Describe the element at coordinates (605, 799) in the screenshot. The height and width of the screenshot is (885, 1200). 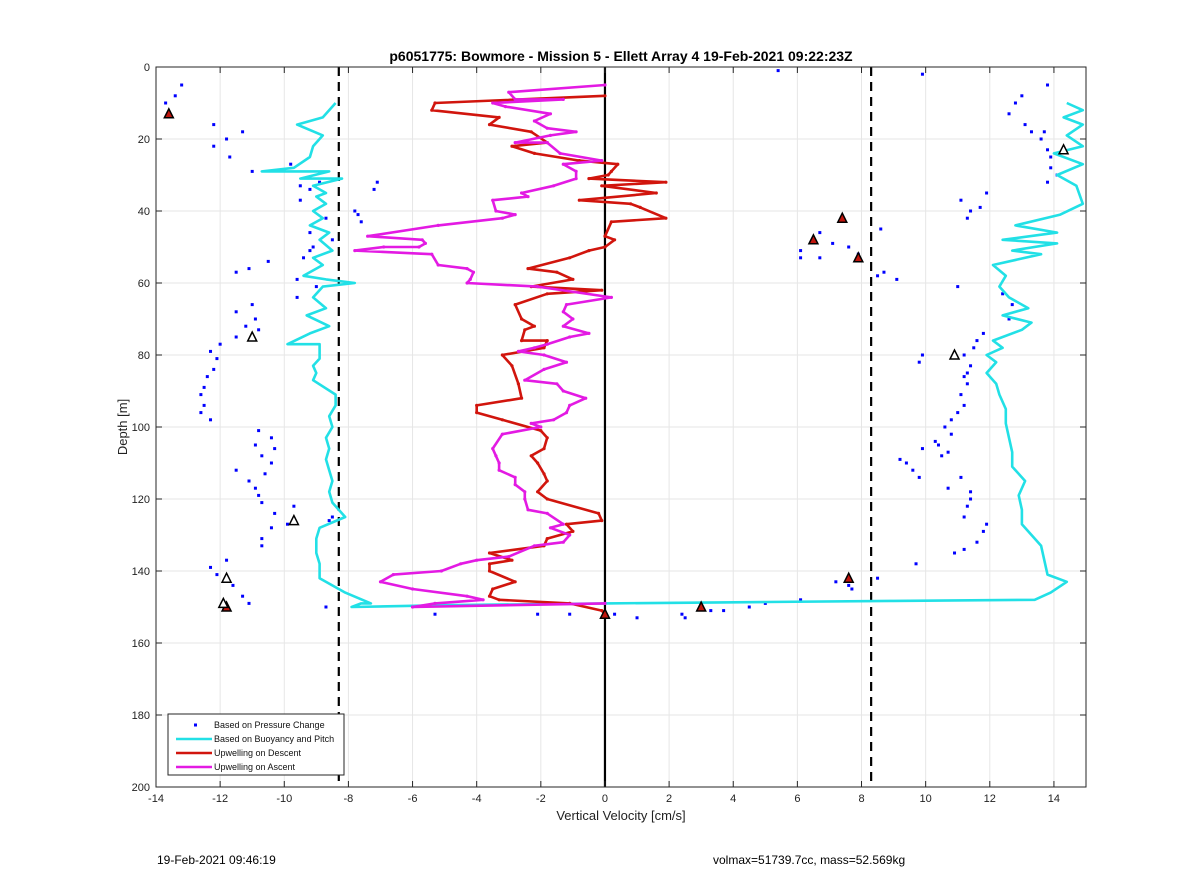
I see `x-tick-label: 0` at that location.